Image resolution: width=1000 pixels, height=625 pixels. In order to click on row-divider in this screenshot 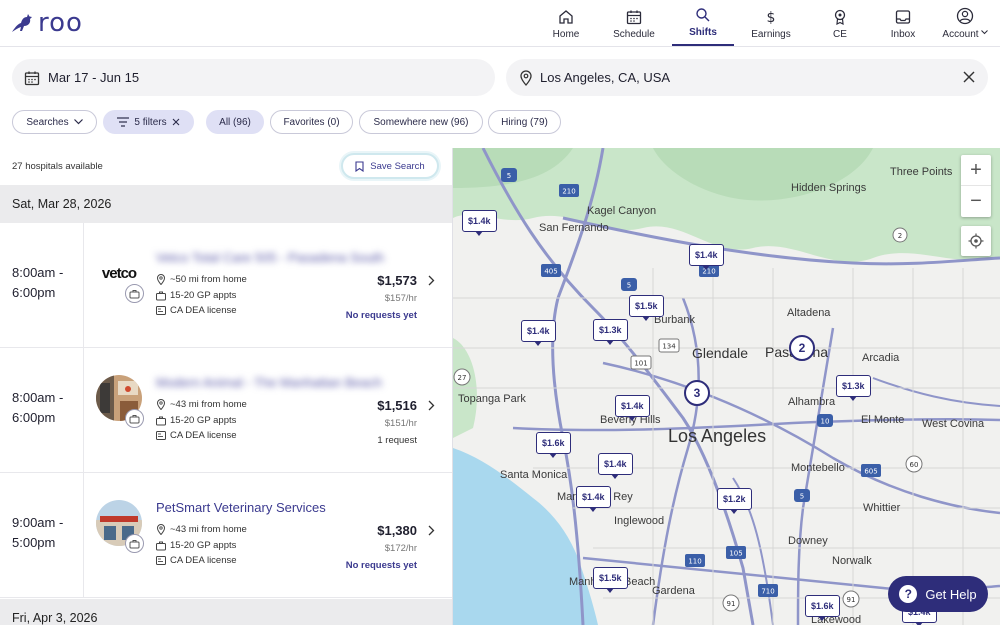, I will do `click(83, 535)`.